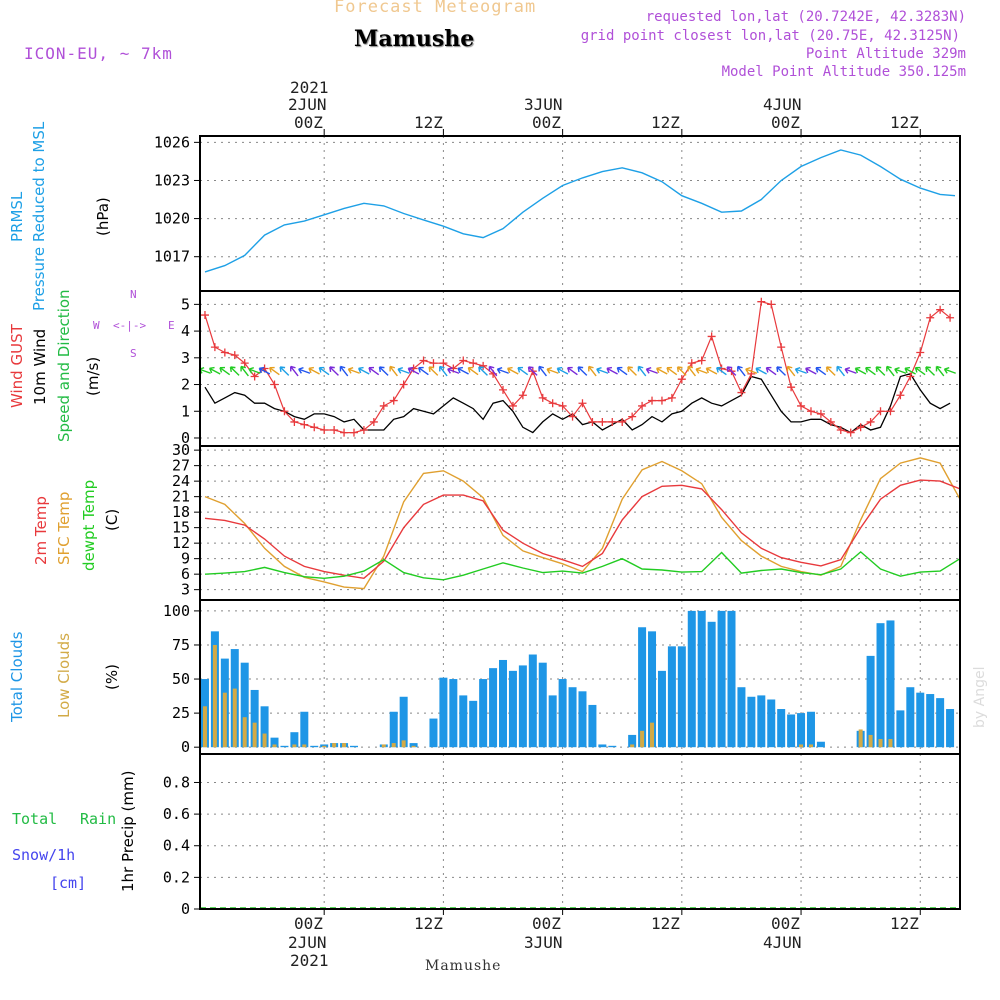 The height and width of the screenshot is (1000, 1000). What do you see at coordinates (580, 213) in the screenshot?
I see `panel-frame` at bounding box center [580, 213].